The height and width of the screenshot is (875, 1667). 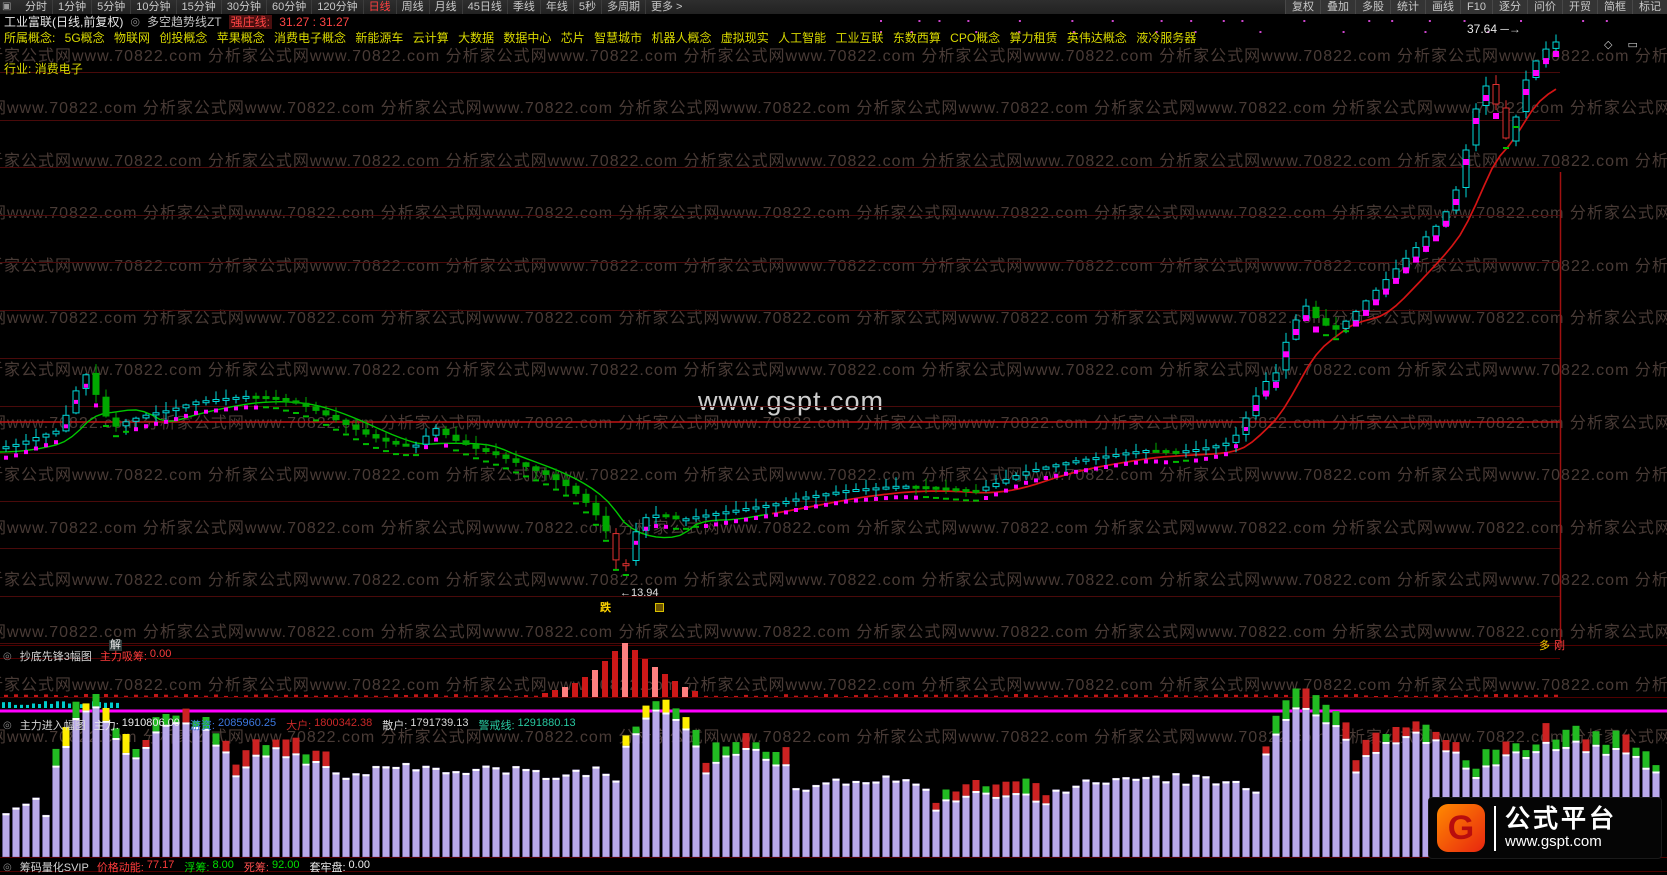 I want to click on concept-tag: 智慧城市, so click(x=616, y=38).